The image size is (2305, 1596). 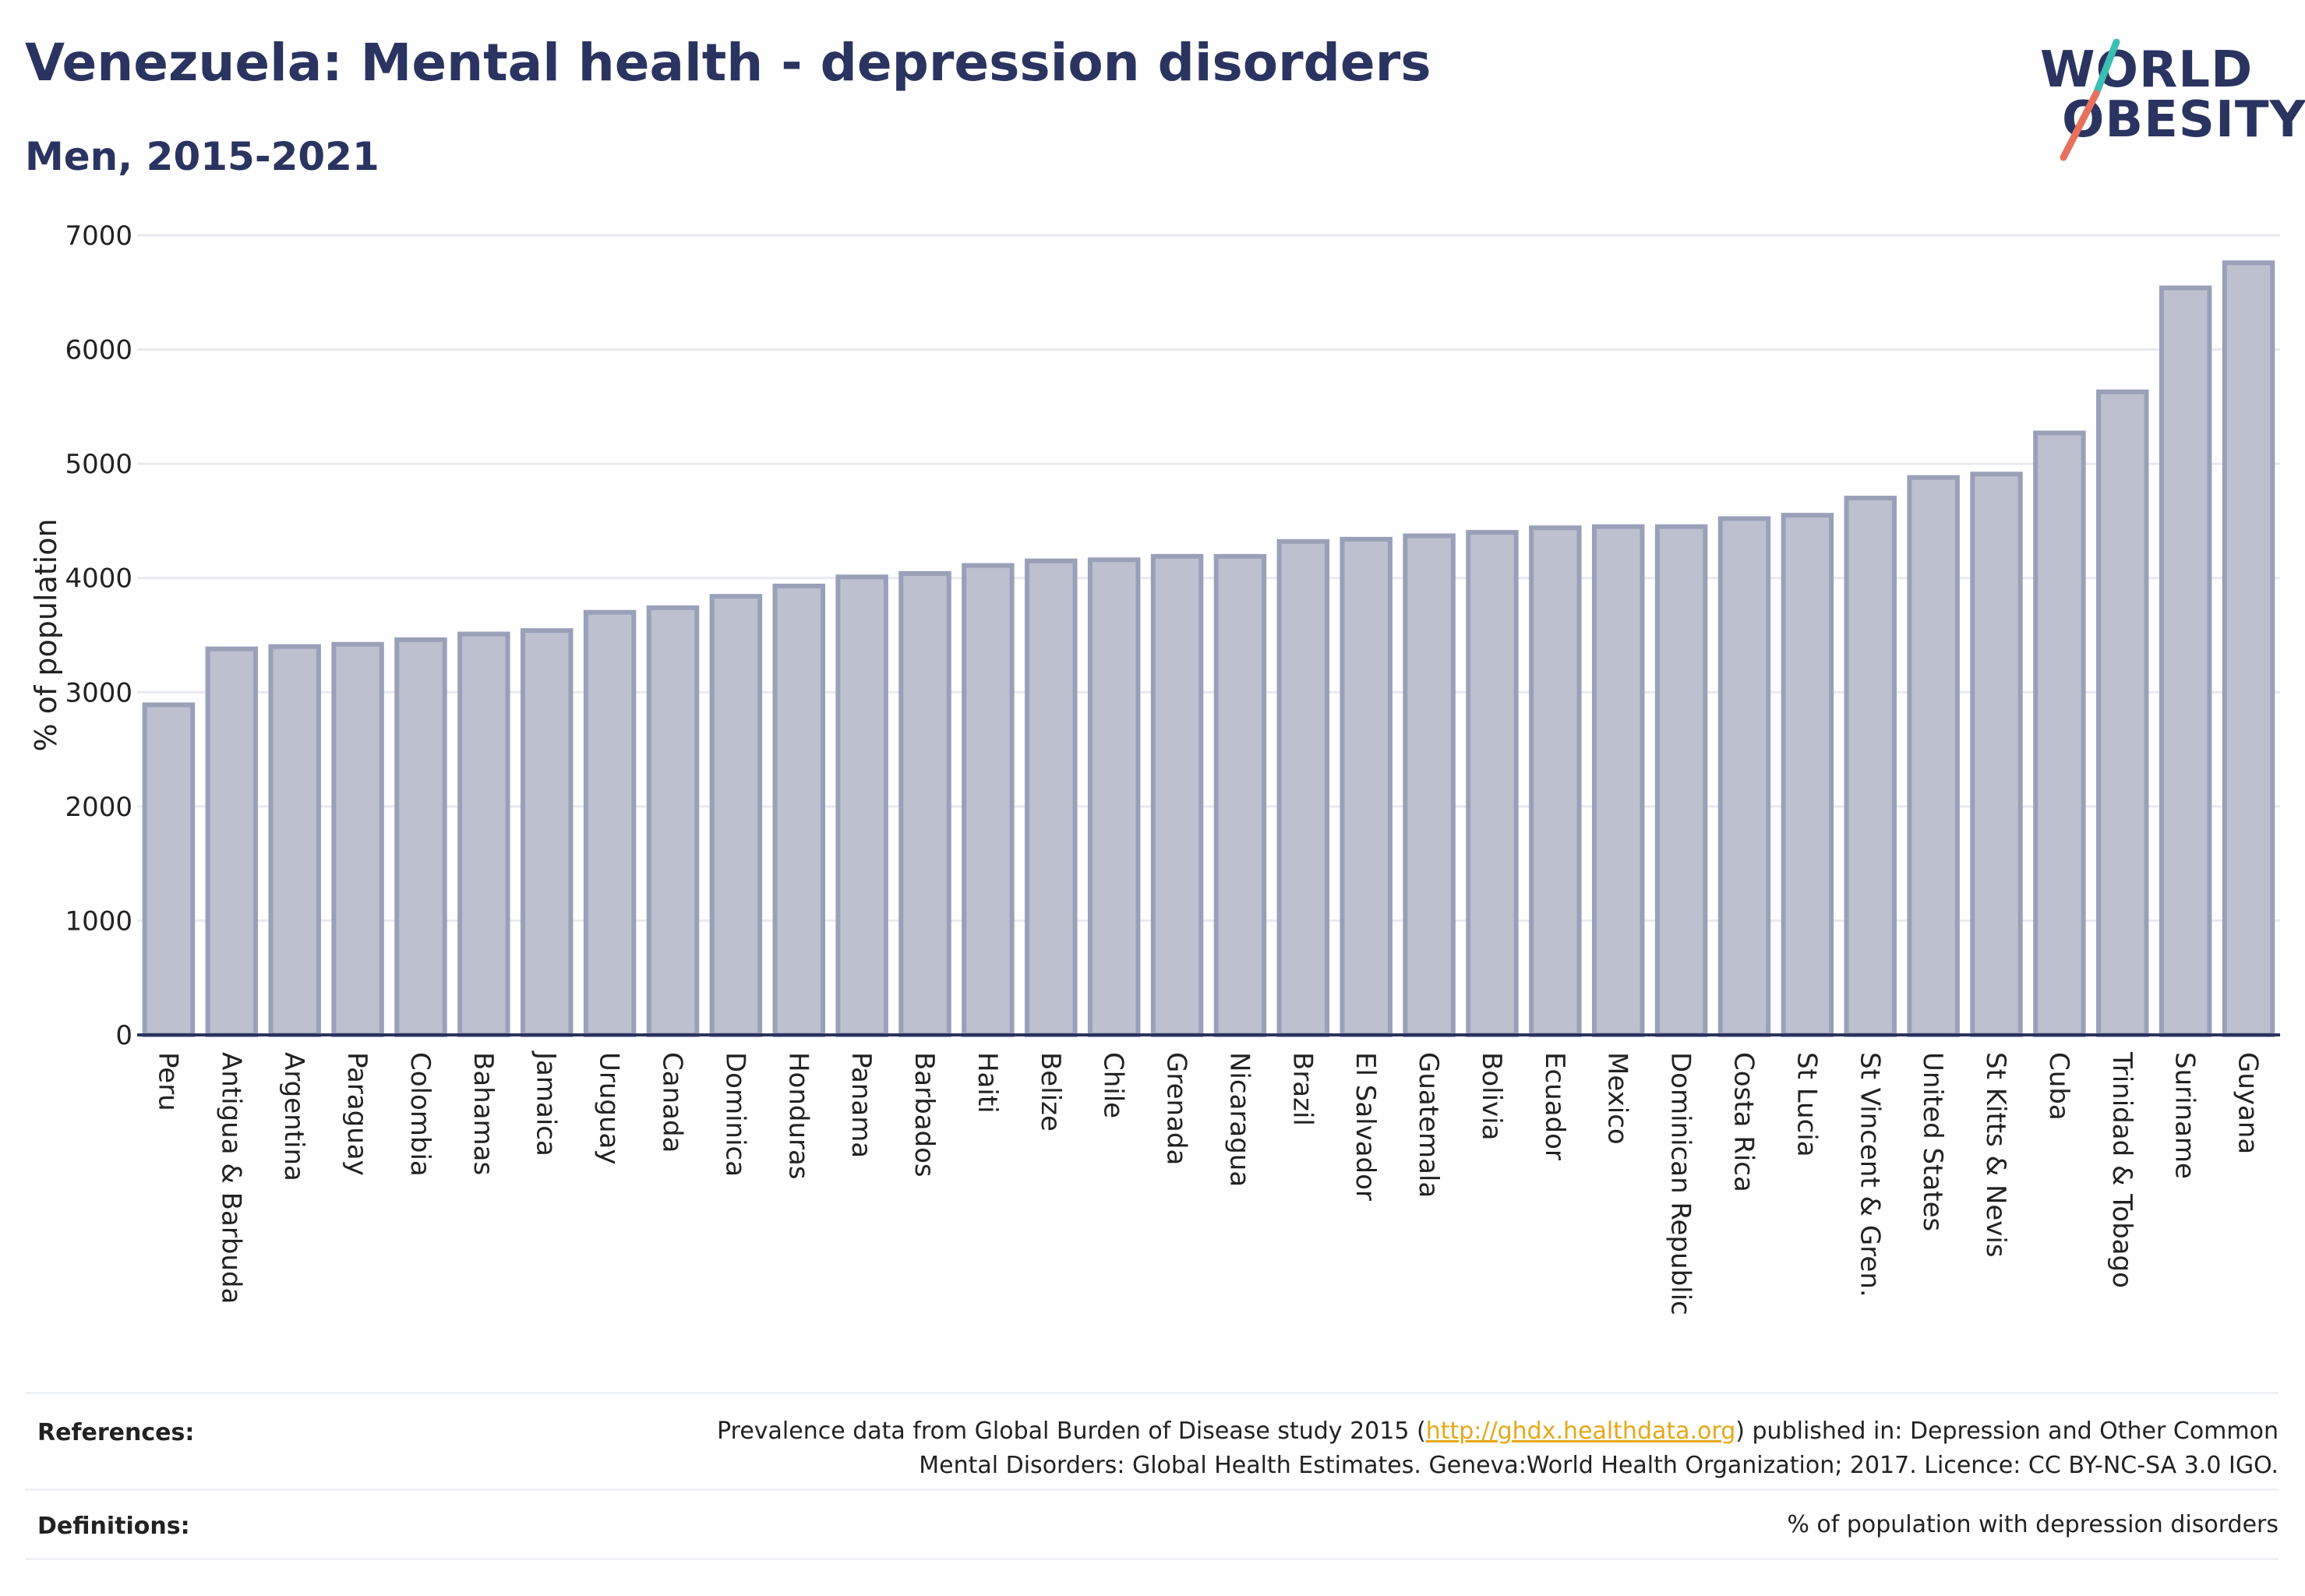 What do you see at coordinates (231, 1178) in the screenshot?
I see `x-tick-label: Antigua & Barbuda` at bounding box center [231, 1178].